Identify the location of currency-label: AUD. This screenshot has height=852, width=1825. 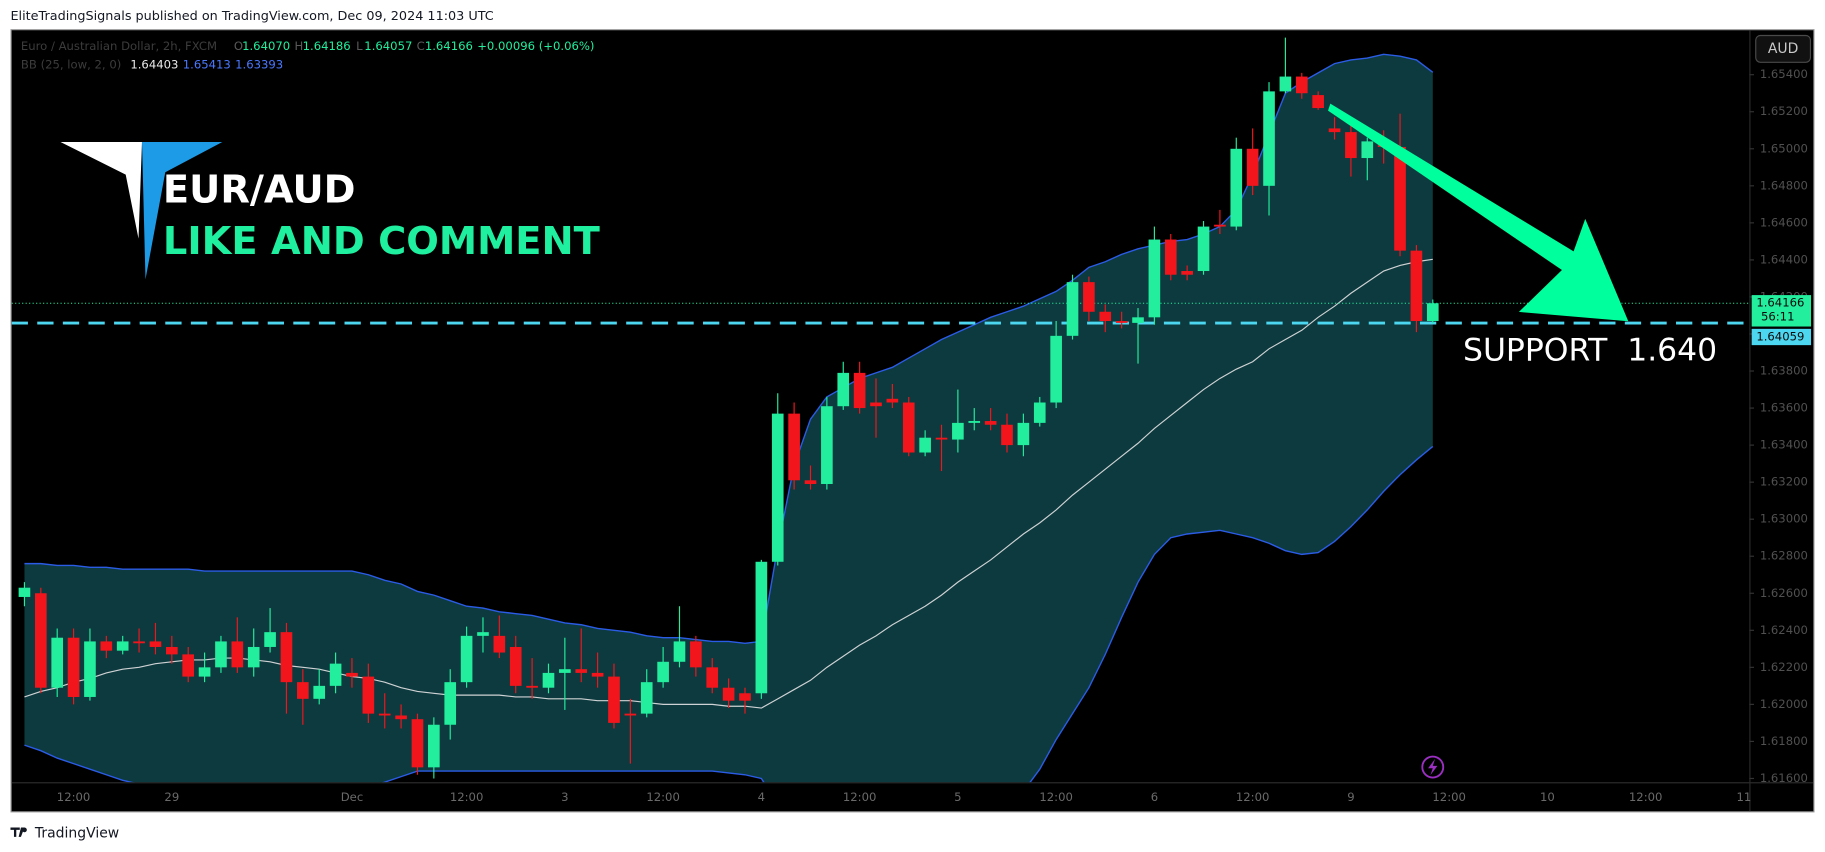
(1783, 49).